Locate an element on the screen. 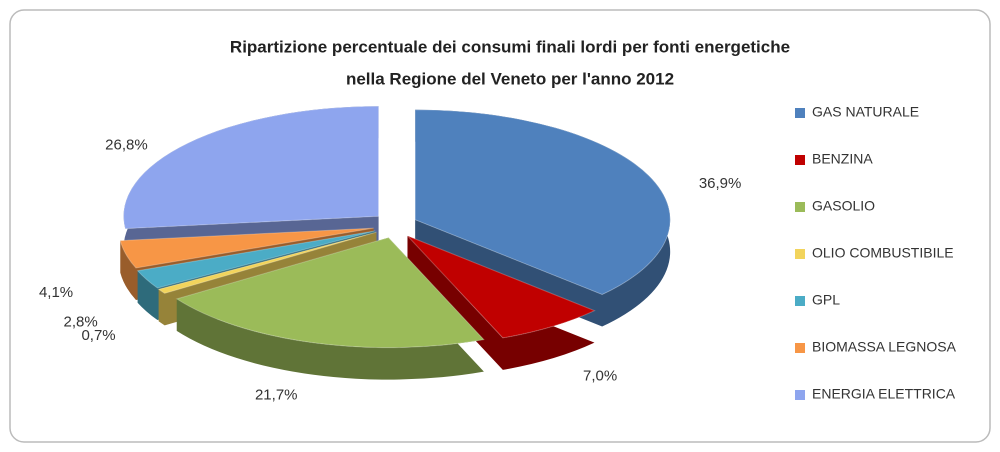  data-label: 36,9% is located at coordinates (720, 183).